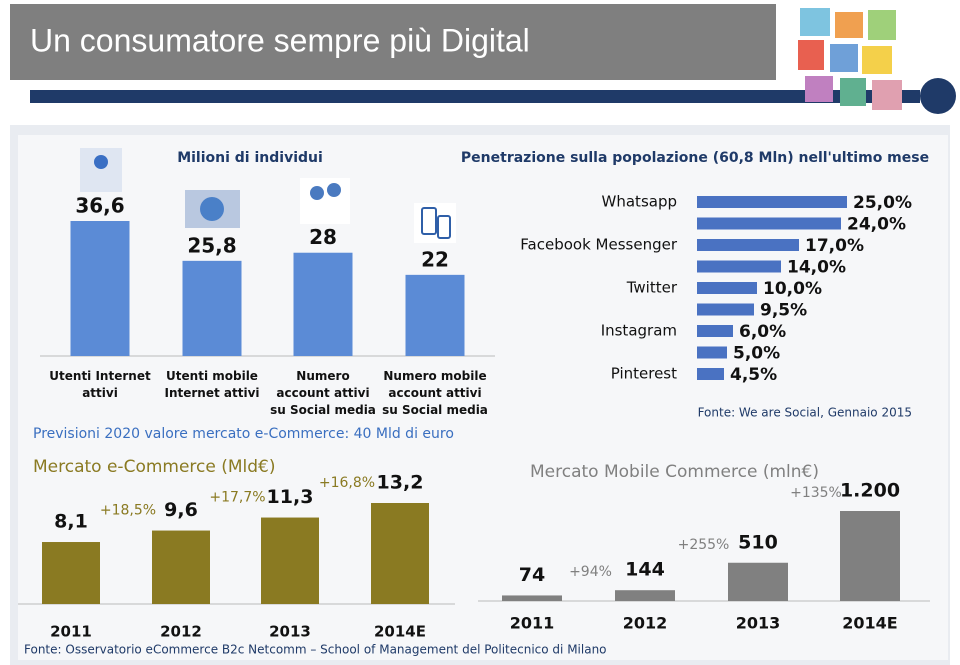 This screenshot has height=665, width=960. I want to click on x-tick-label: Utenti mobile Internet attivi, so click(212, 384).